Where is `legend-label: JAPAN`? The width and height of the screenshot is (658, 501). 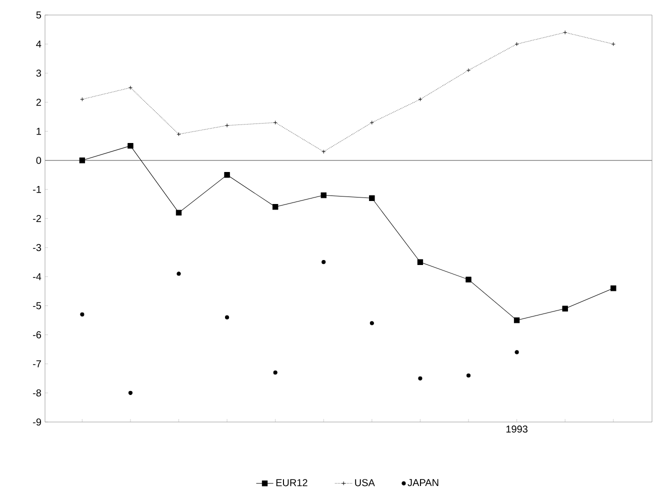
legend-label: JAPAN is located at coordinates (423, 482).